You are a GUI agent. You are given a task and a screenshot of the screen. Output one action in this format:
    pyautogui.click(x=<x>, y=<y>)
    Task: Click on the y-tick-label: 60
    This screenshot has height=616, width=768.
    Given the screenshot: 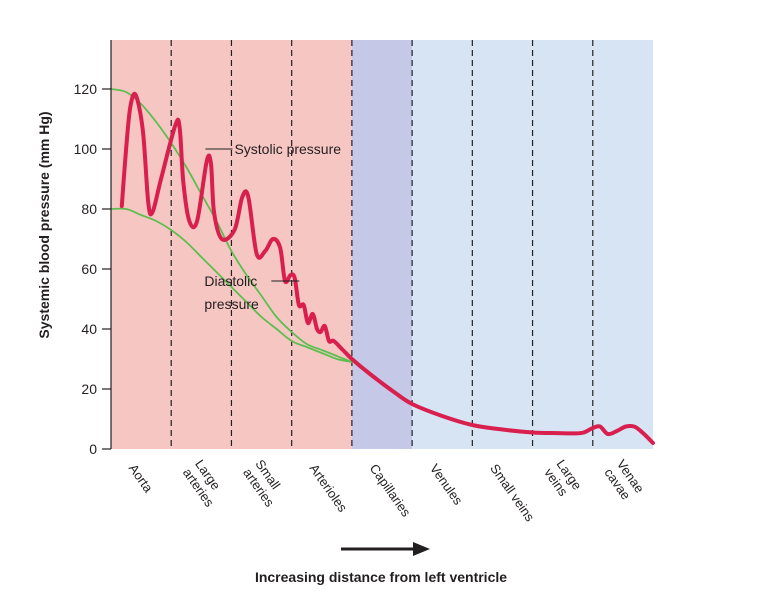 What is the action you would take?
    pyautogui.click(x=89, y=269)
    